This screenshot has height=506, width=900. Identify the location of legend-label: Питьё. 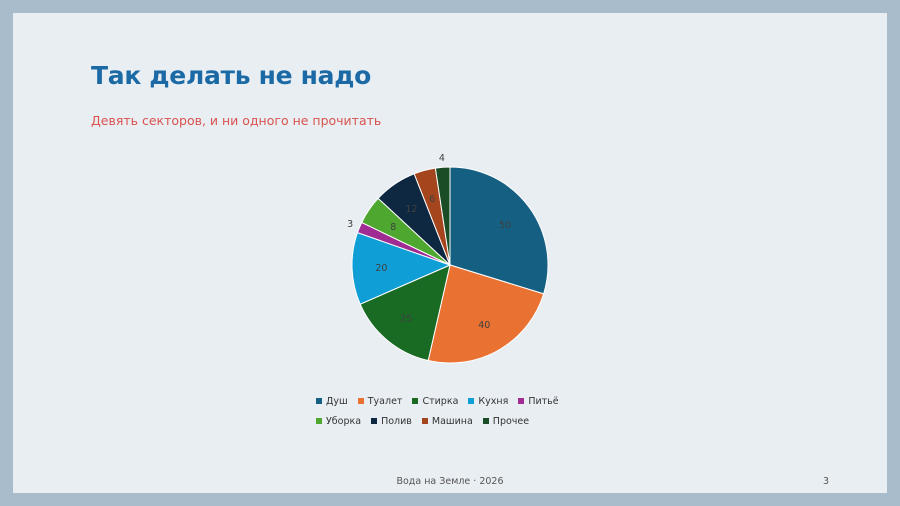
(543, 401).